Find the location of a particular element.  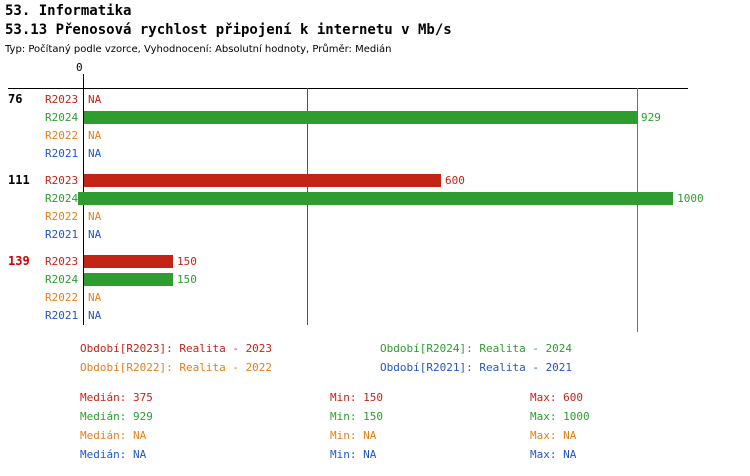

bar-area: 929 is located at coordinates (387, 117).